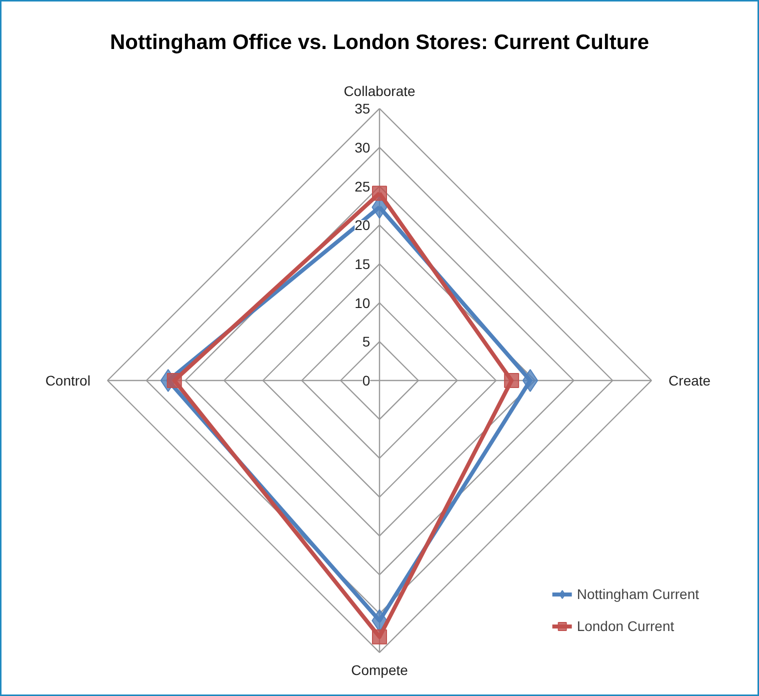 This screenshot has height=696, width=759. I want to click on legend-label: Nottingham Current, so click(637, 594).